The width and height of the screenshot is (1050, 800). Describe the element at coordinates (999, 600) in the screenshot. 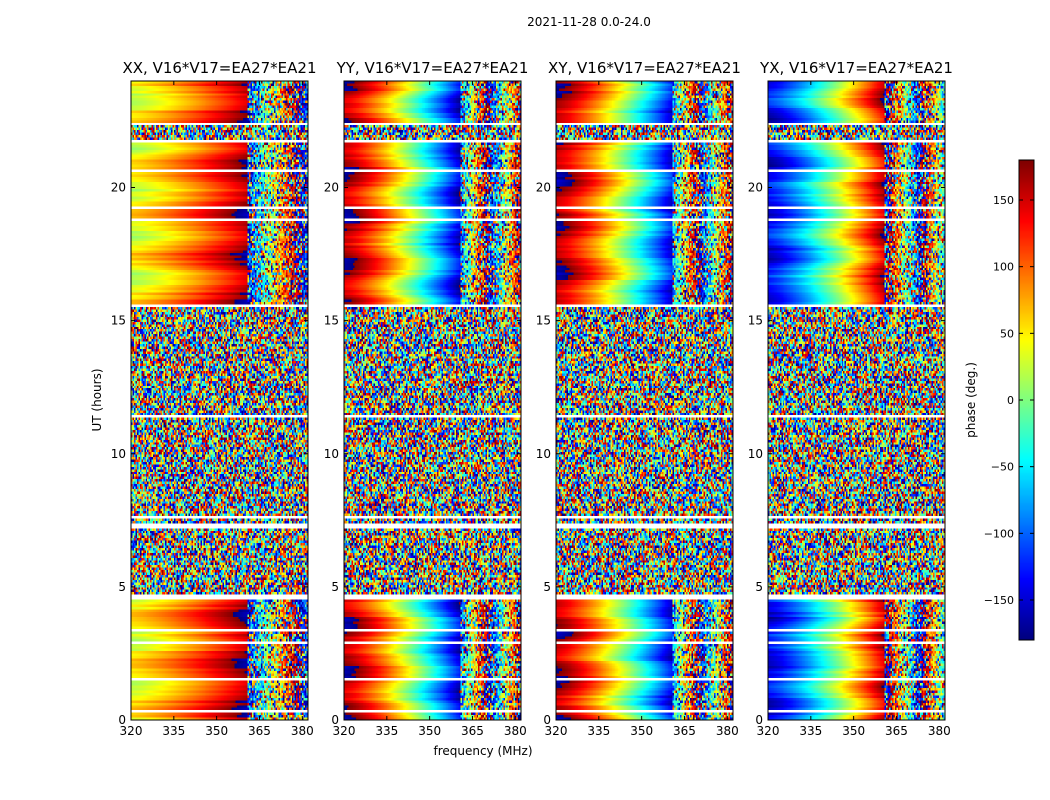

I see `colorbar-tick-label: −150` at that location.